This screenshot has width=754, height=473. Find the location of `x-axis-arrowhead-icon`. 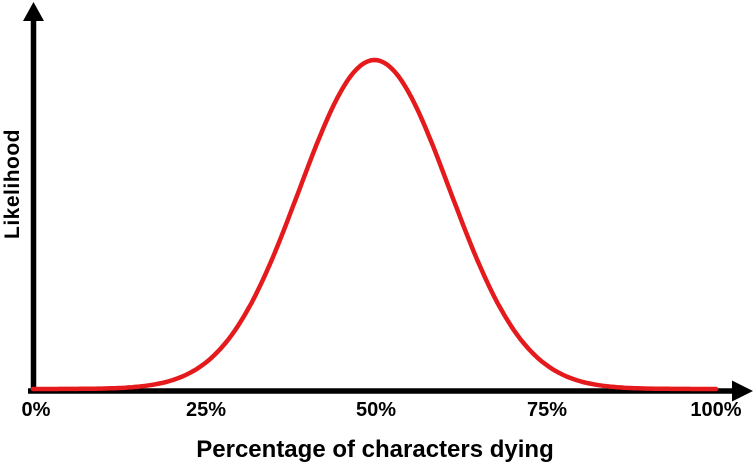

x-axis-arrowhead-icon is located at coordinates (742, 391).